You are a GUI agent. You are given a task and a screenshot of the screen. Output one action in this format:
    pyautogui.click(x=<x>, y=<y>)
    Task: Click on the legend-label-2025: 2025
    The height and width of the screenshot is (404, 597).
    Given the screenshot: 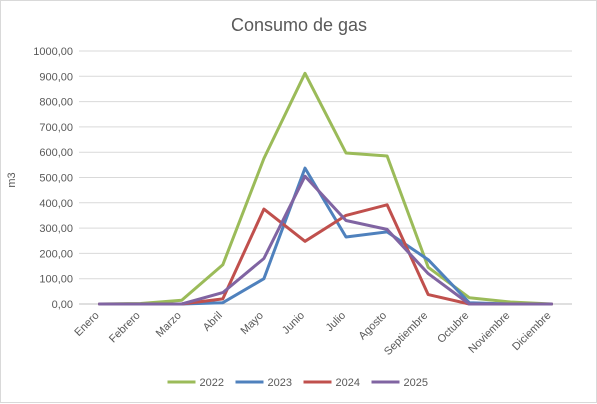 What is the action you would take?
    pyautogui.click(x=416, y=383)
    